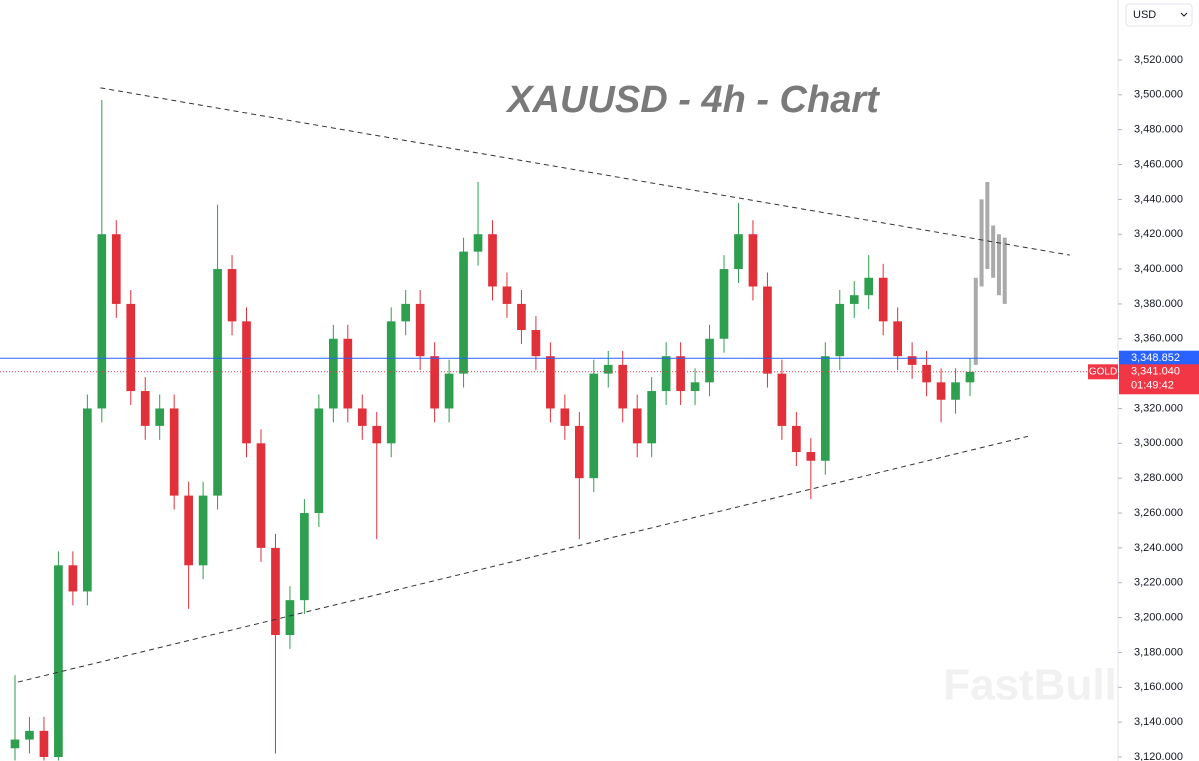 This screenshot has width=1199, height=761. I want to click on symbol-box, so click(1103, 372).